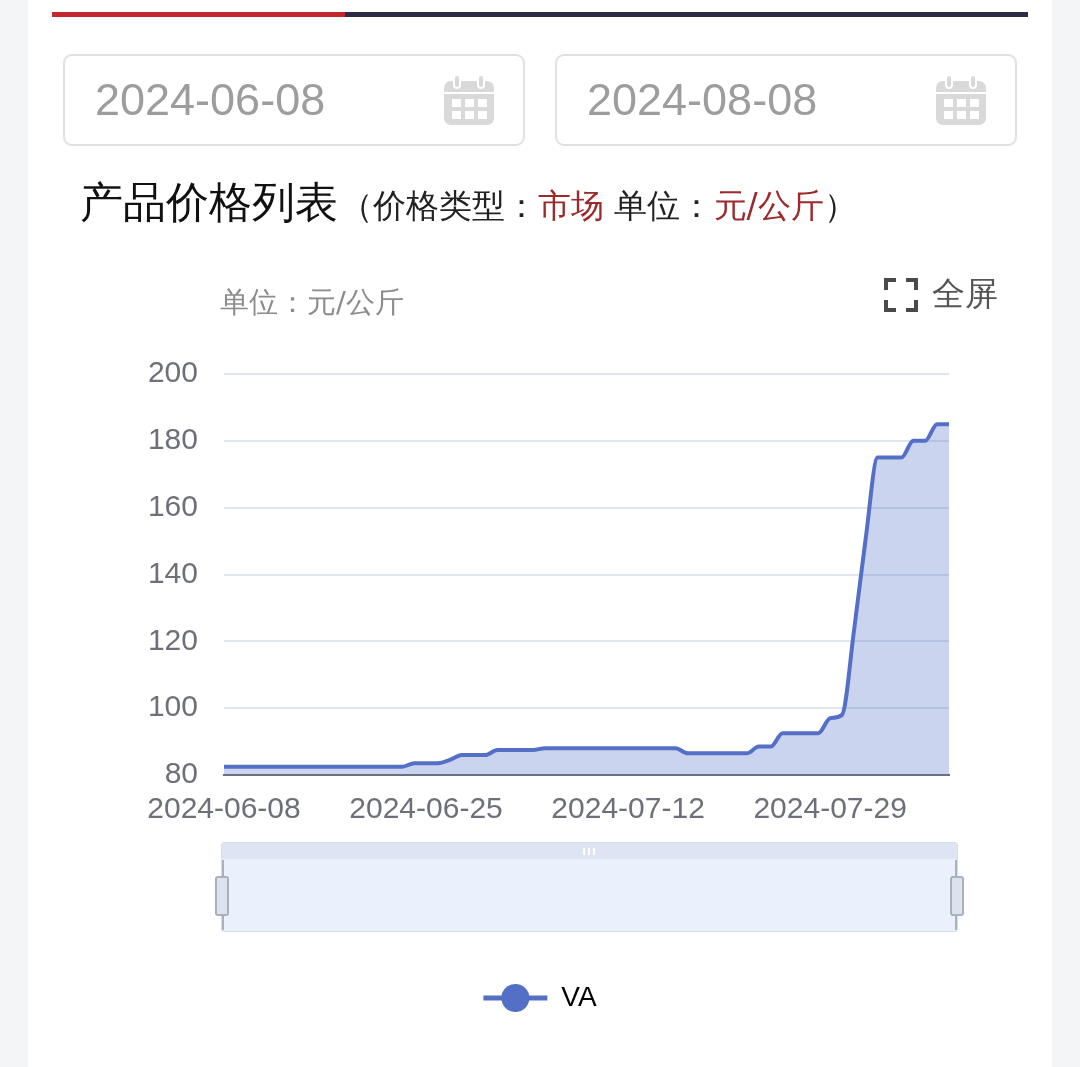  What do you see at coordinates (965, 294) in the screenshot?
I see `text: 全屏` at bounding box center [965, 294].